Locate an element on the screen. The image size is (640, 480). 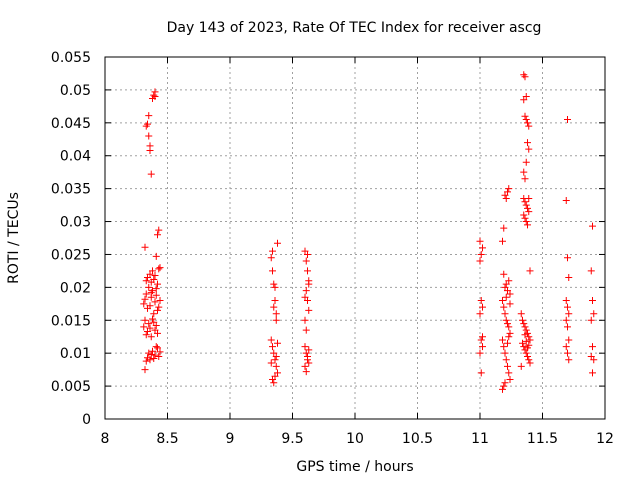
x-tick-label: 11 is located at coordinates (480, 439).